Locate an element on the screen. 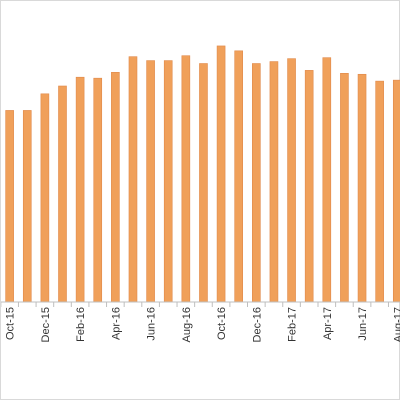 Image resolution: width=400 pixels, height=401 pixels. tick-label-feb-17: Feb-17 is located at coordinates (293, 324).